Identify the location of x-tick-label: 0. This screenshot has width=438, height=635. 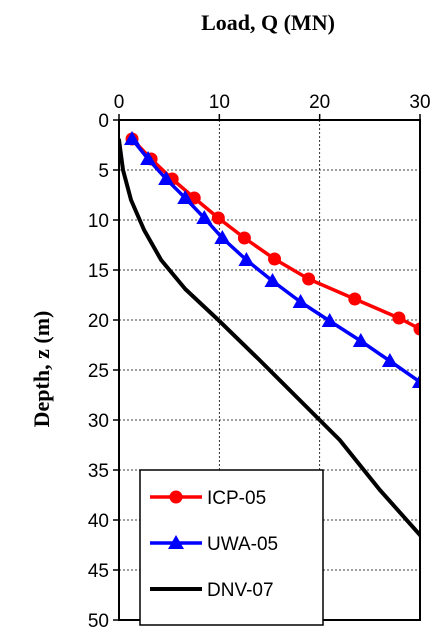
(119, 102).